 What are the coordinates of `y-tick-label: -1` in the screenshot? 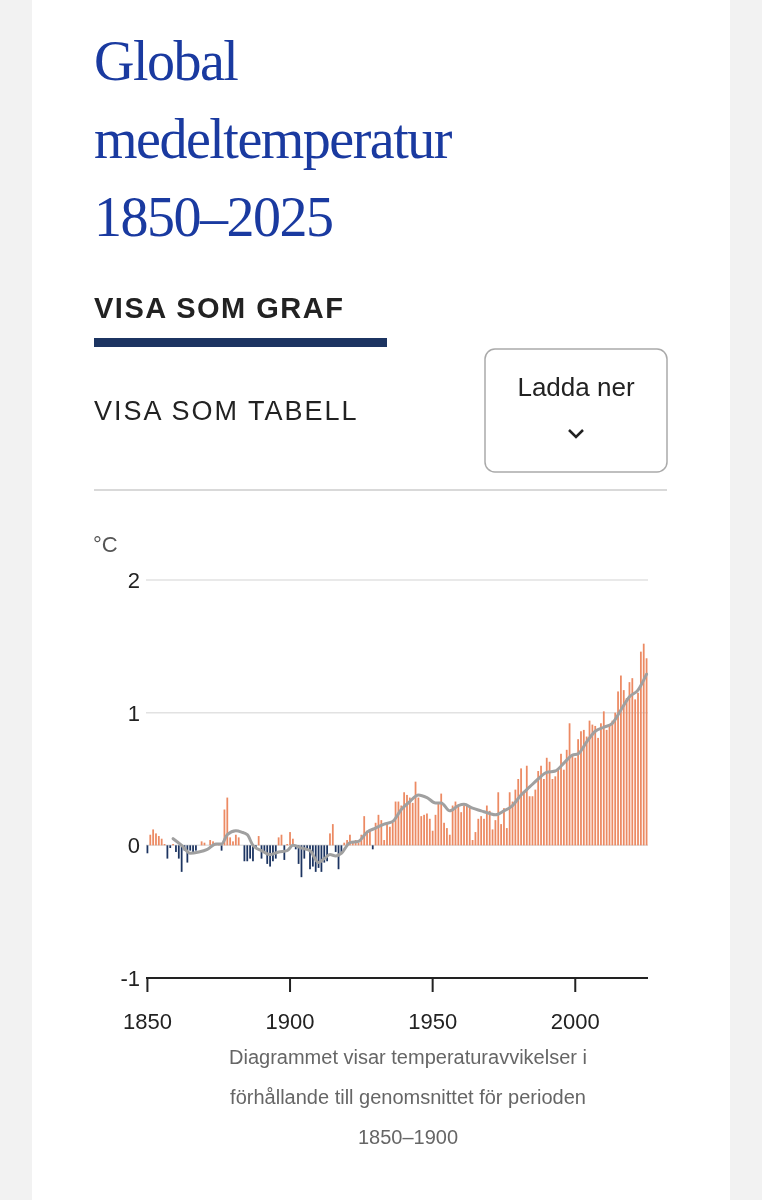 It's located at (130, 978).